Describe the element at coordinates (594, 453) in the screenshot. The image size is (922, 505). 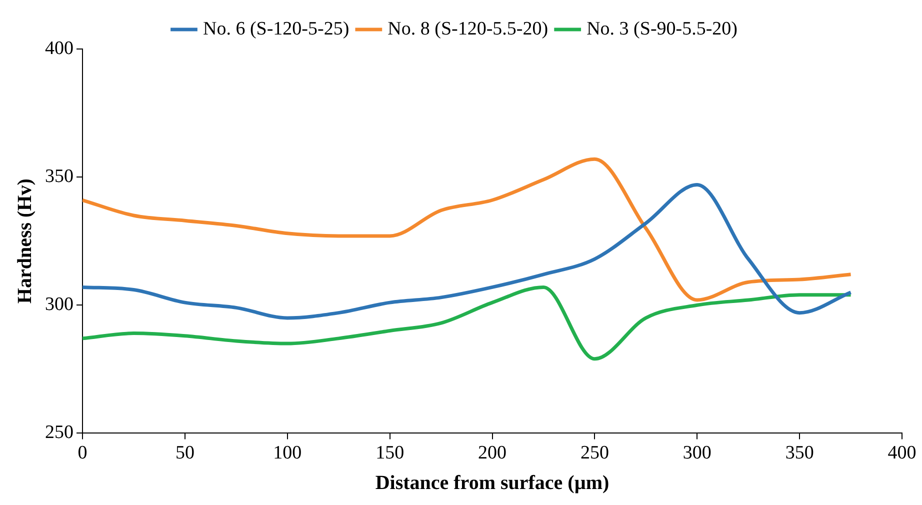
I see `x-tick-label: 250` at that location.